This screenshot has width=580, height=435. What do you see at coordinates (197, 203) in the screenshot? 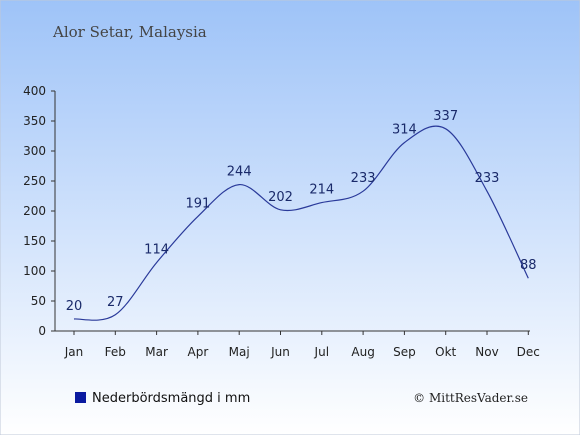
I see `data-label-apr: 191` at bounding box center [197, 203].